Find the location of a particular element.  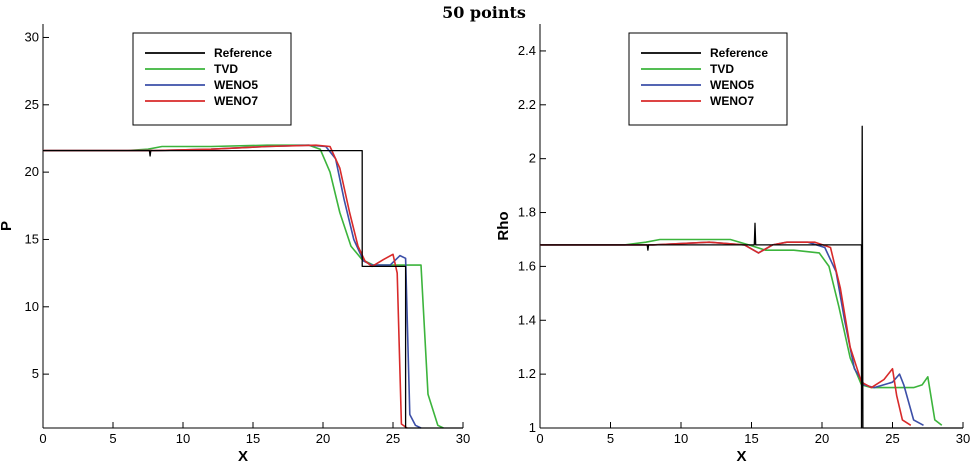

y-tick-label: 2.2 is located at coordinates (527, 104).